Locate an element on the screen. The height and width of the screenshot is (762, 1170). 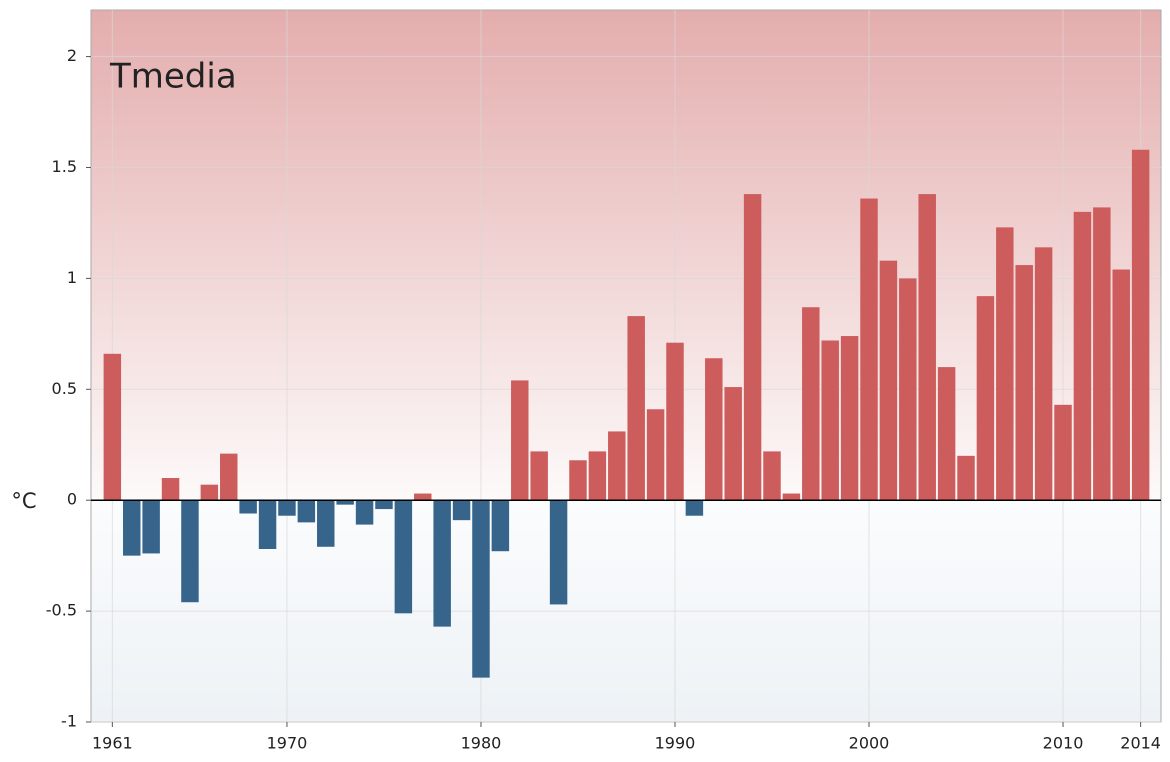
x-tick-label: 1961 is located at coordinates (112, 743).